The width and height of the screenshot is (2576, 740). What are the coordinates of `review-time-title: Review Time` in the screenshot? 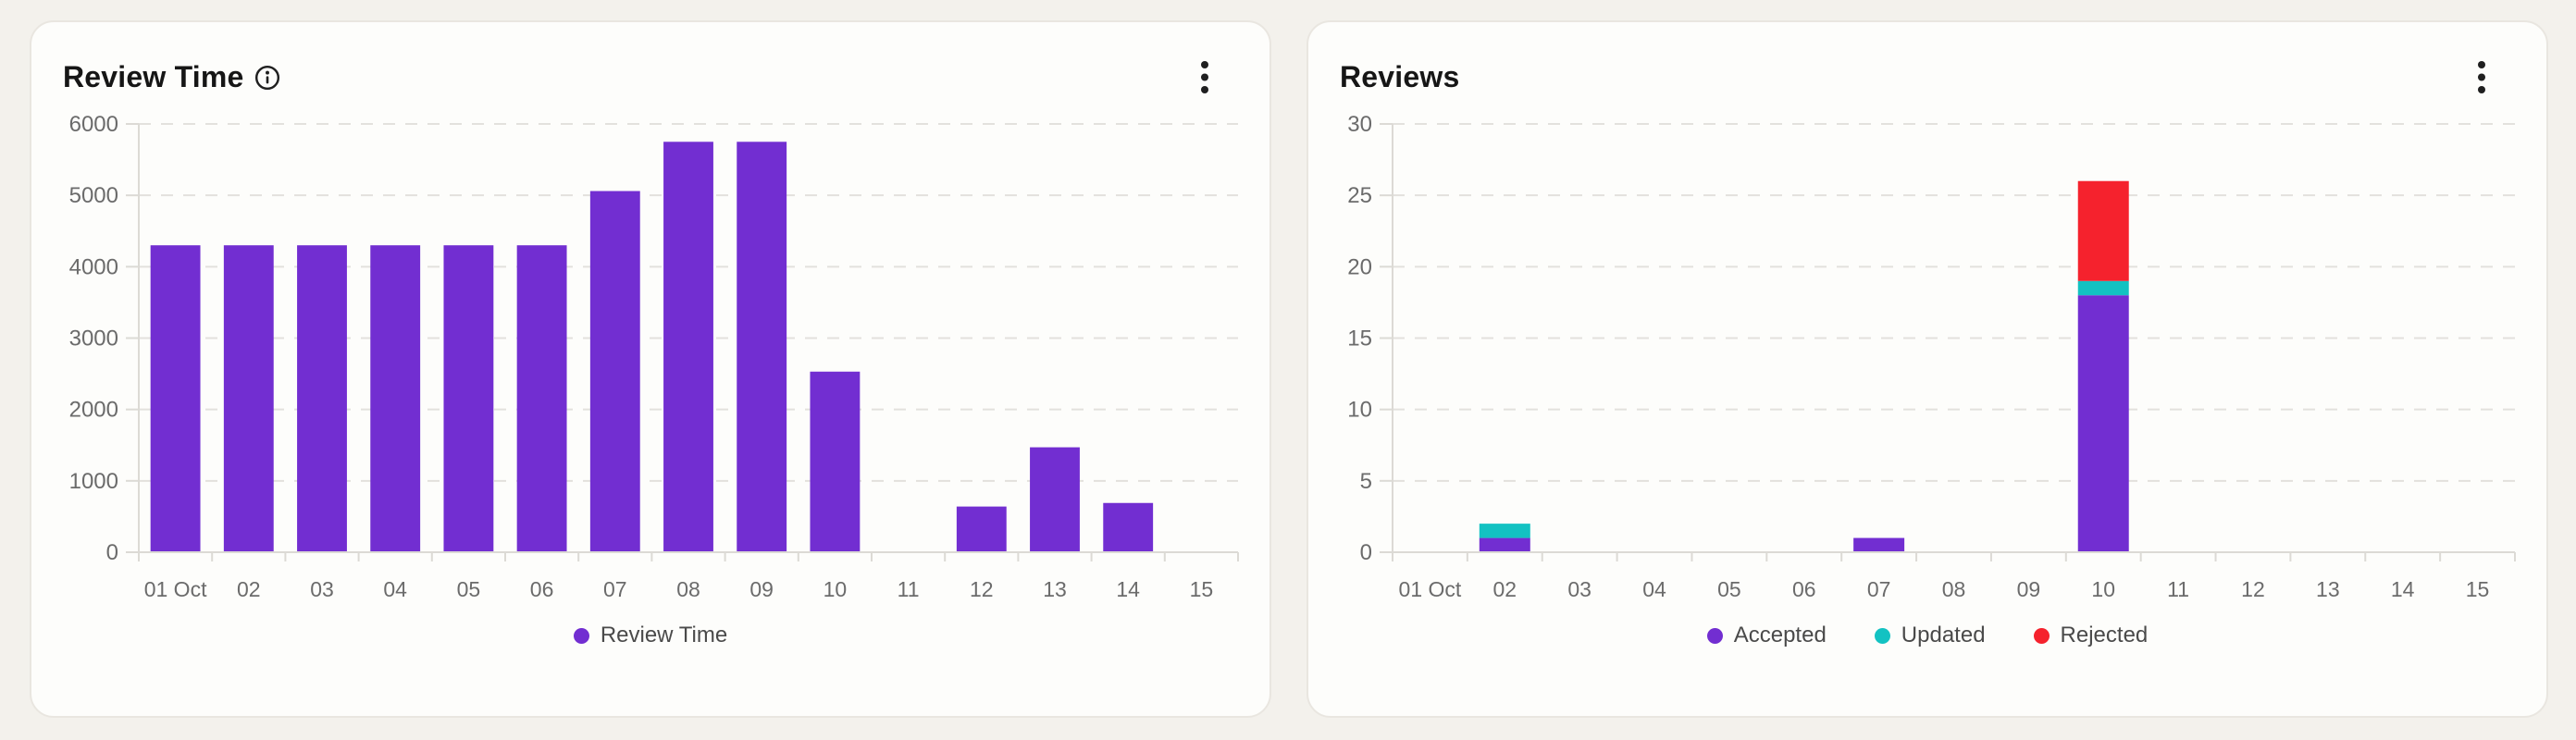 It's located at (154, 77).